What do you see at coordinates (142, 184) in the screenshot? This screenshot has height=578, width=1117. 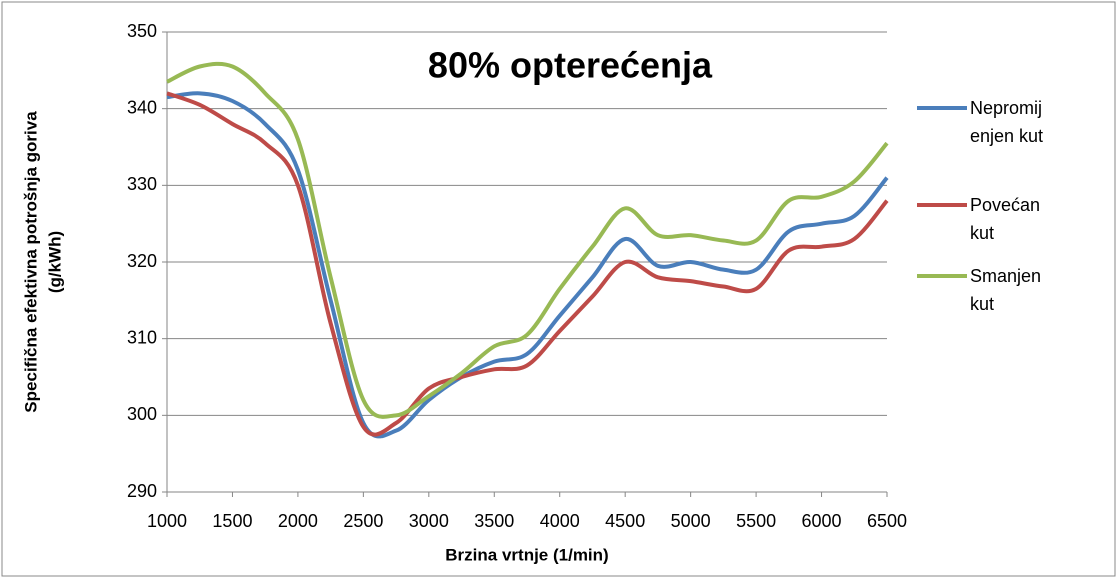 I see `y-tick-label: 330` at bounding box center [142, 184].